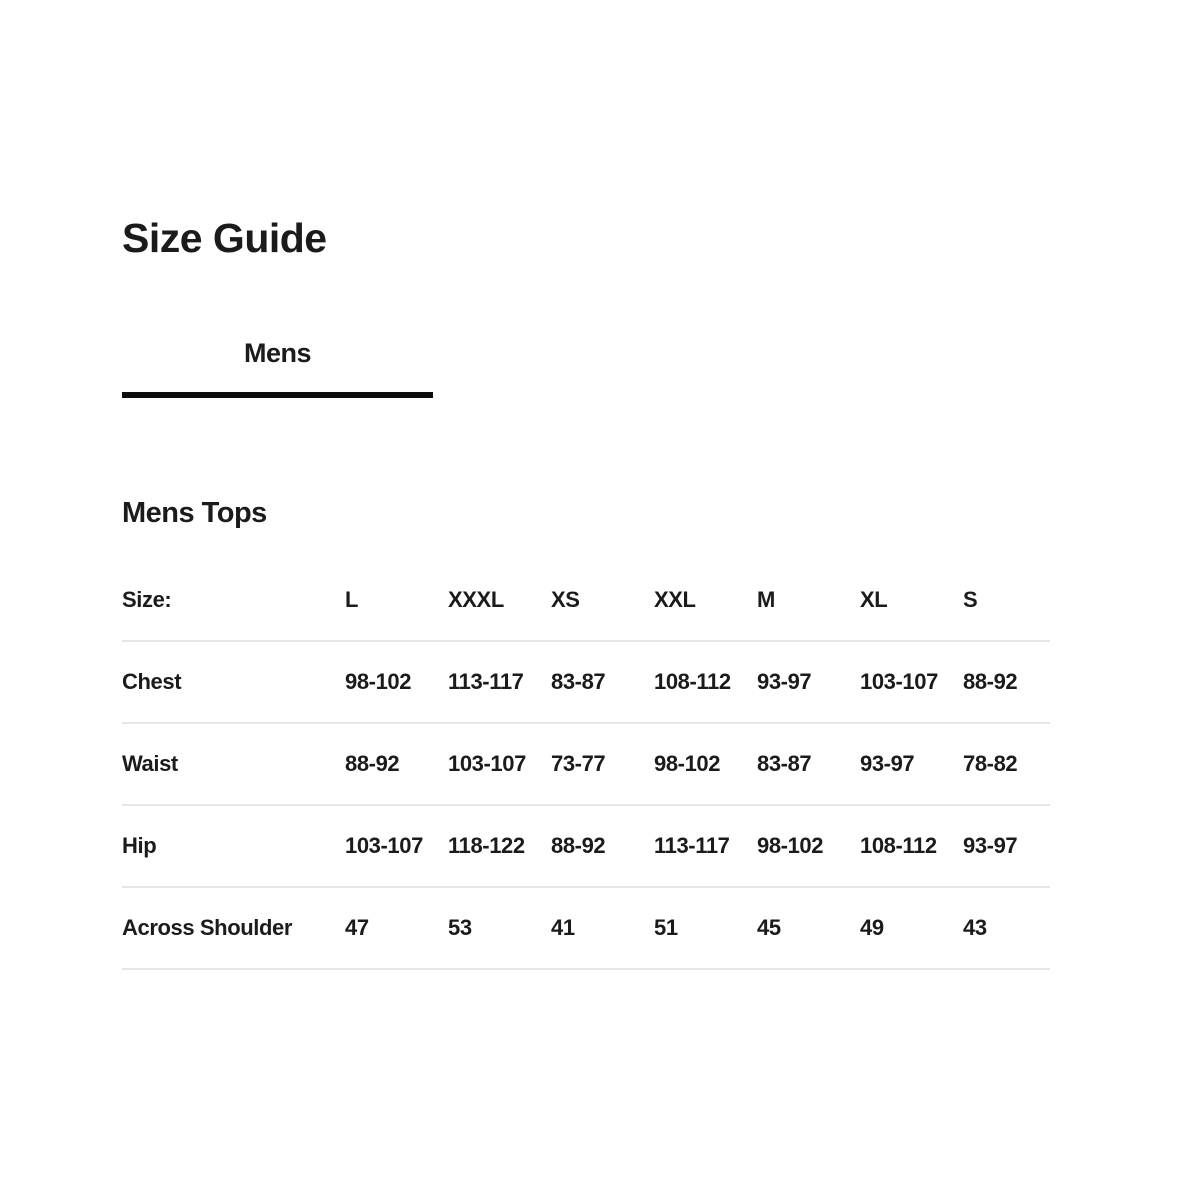 The width and height of the screenshot is (1200, 1200). Describe the element at coordinates (233, 764) in the screenshot. I see `row-label: Waist` at that location.